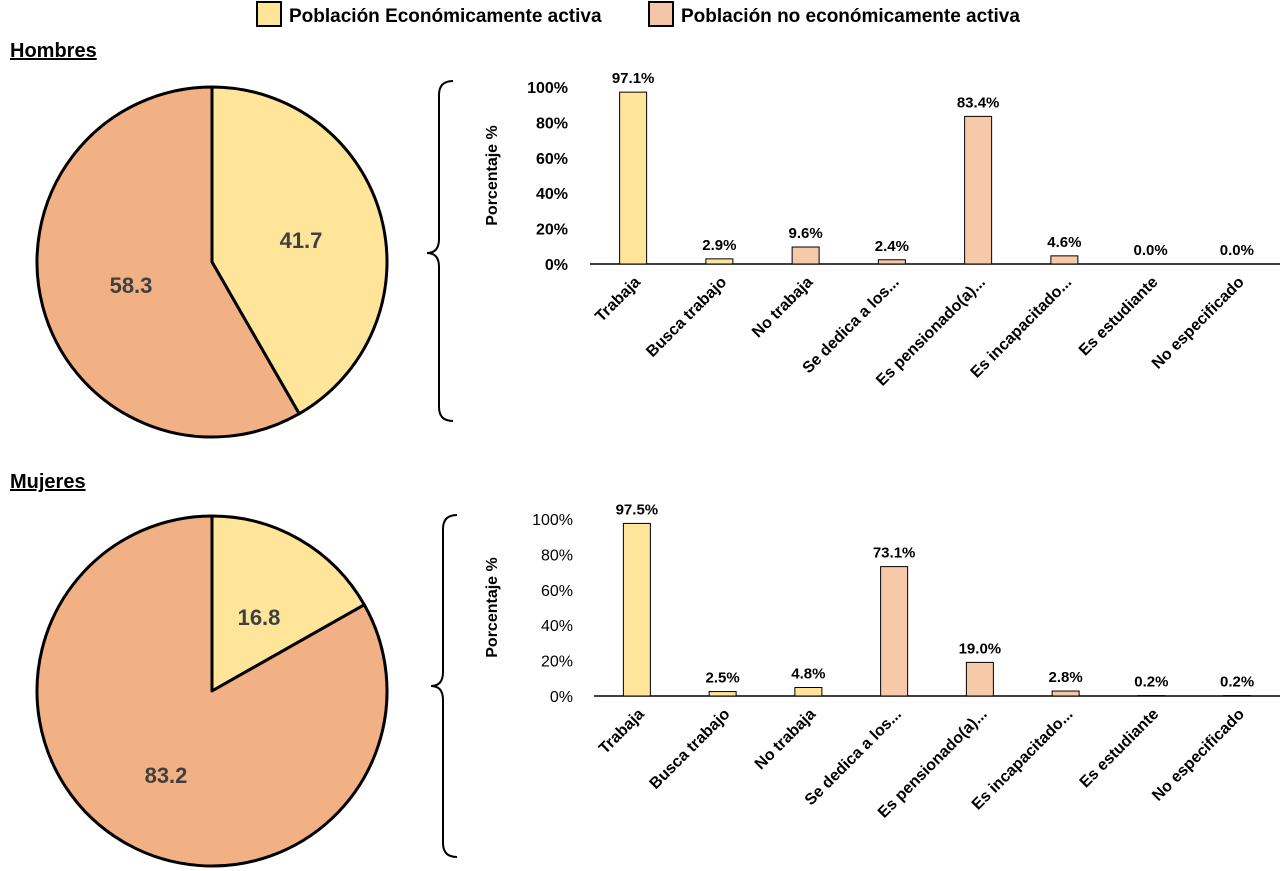 The height and width of the screenshot is (871, 1282). I want to click on pie-slice-label: 83.2, so click(166, 775).